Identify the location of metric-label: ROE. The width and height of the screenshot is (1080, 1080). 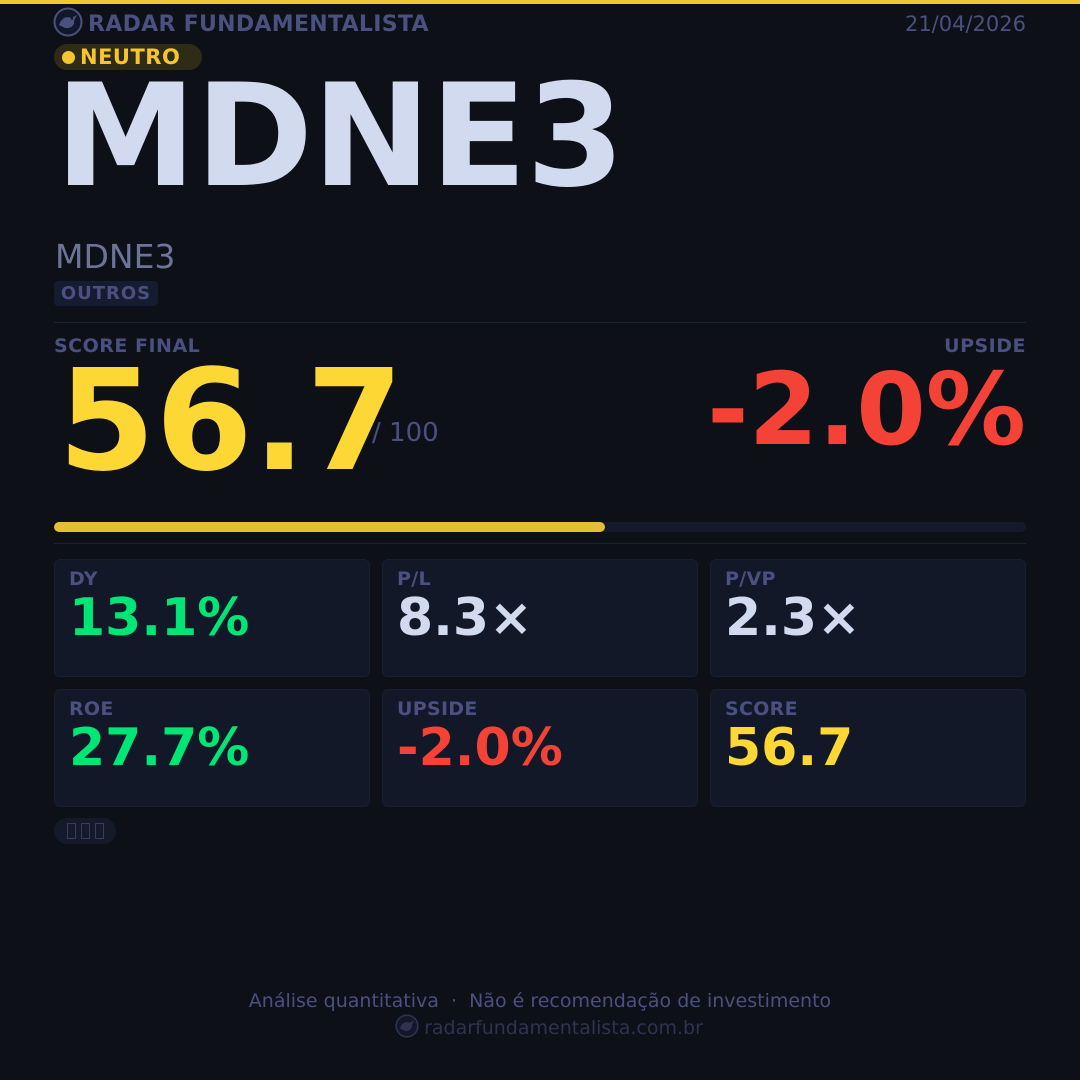
(91, 709).